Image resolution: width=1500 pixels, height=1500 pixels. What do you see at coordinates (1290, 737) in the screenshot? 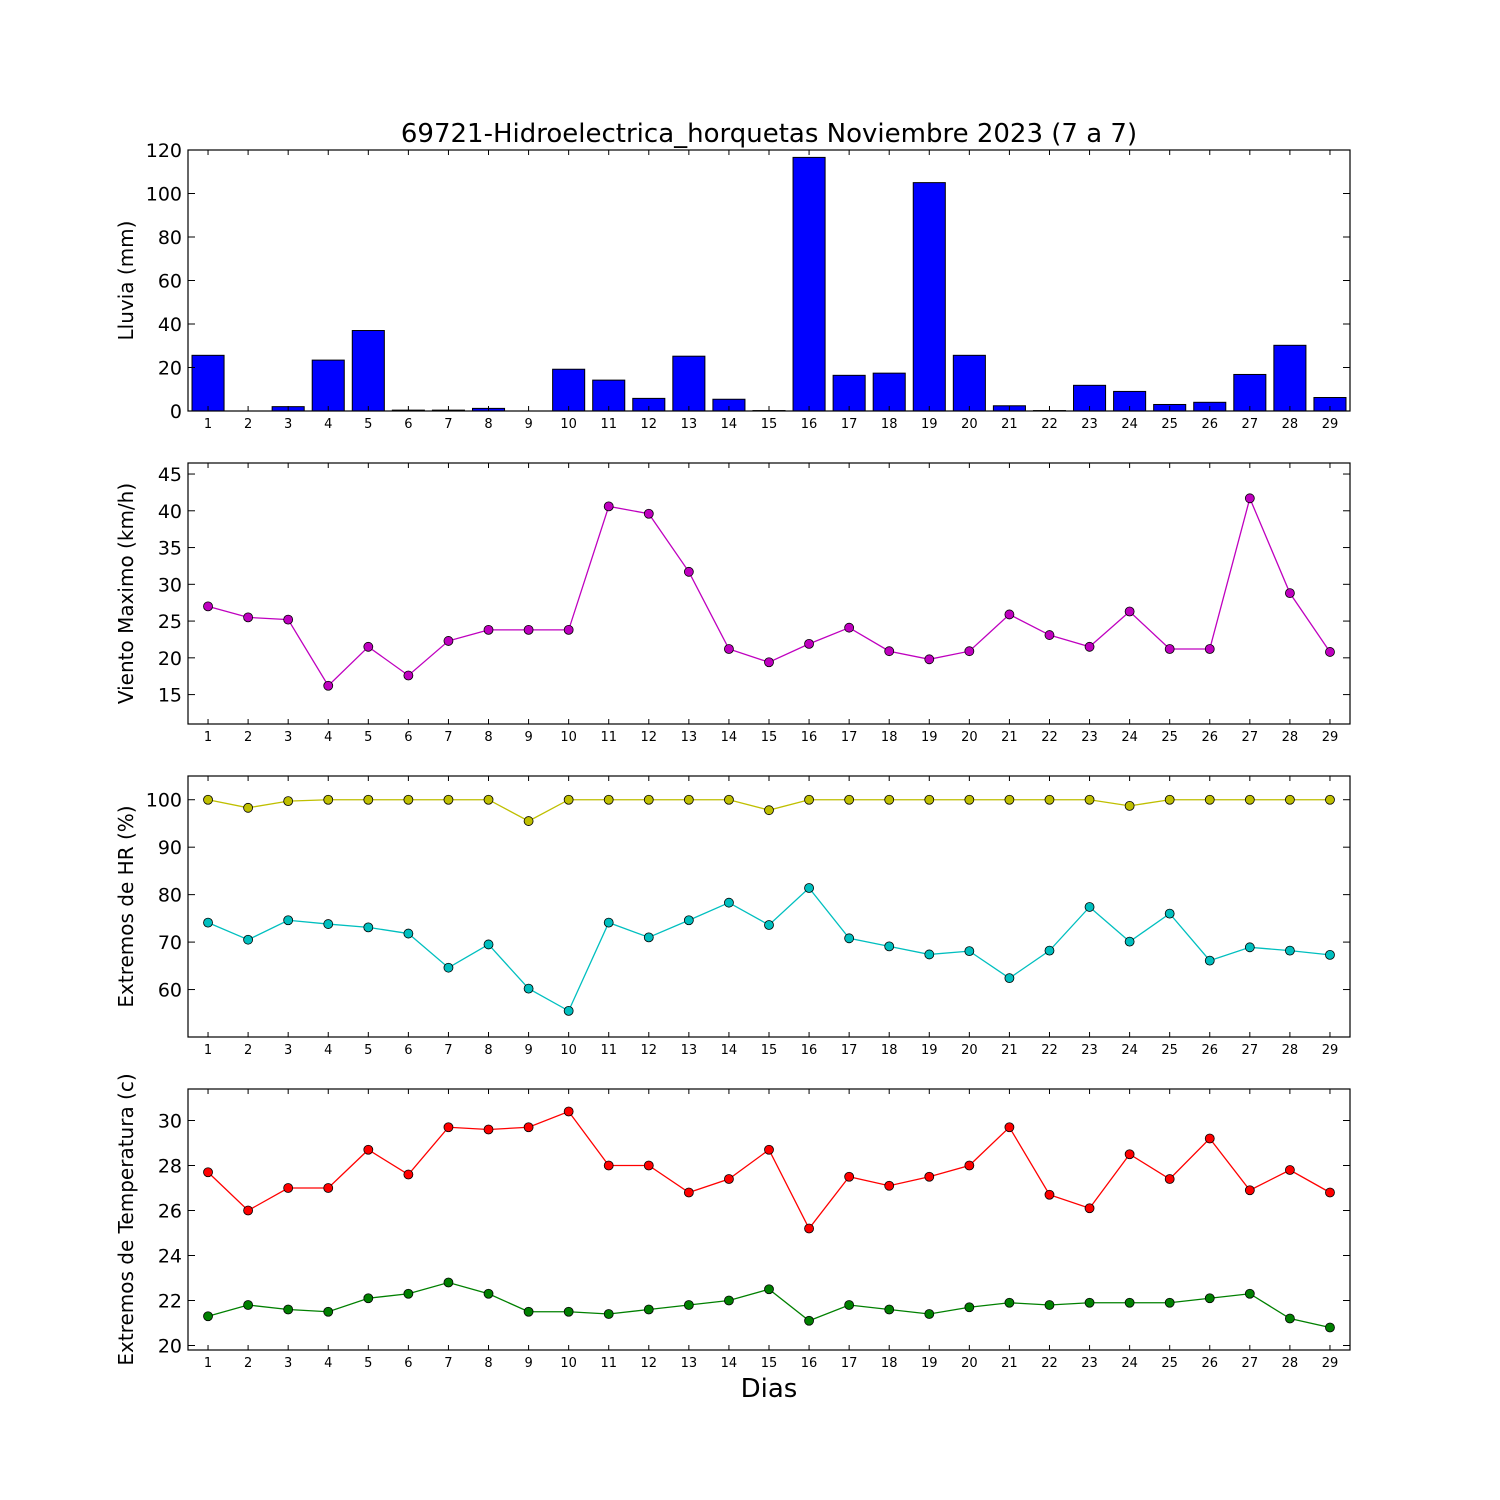
I see `x-tick-label: 28` at bounding box center [1290, 737].